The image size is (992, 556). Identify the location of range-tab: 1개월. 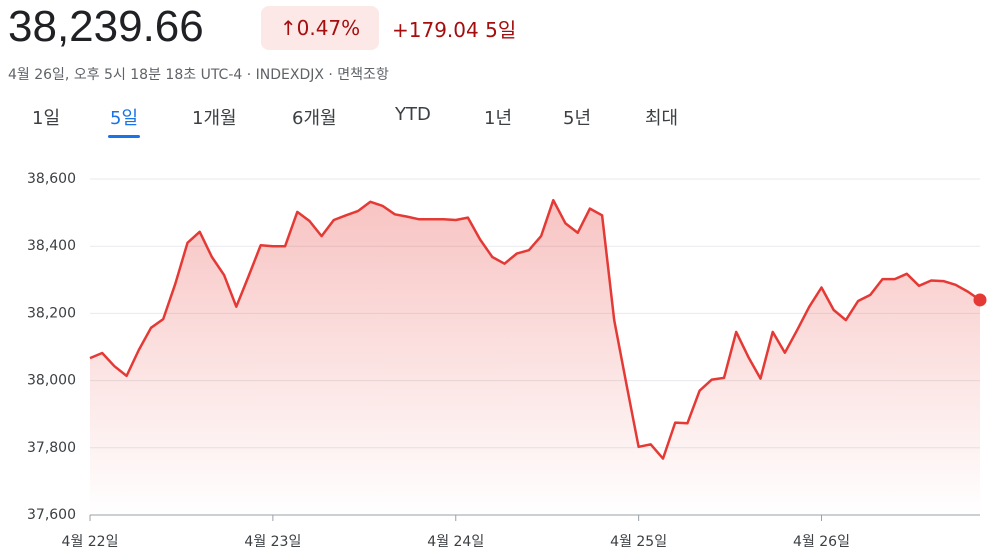
(214, 118).